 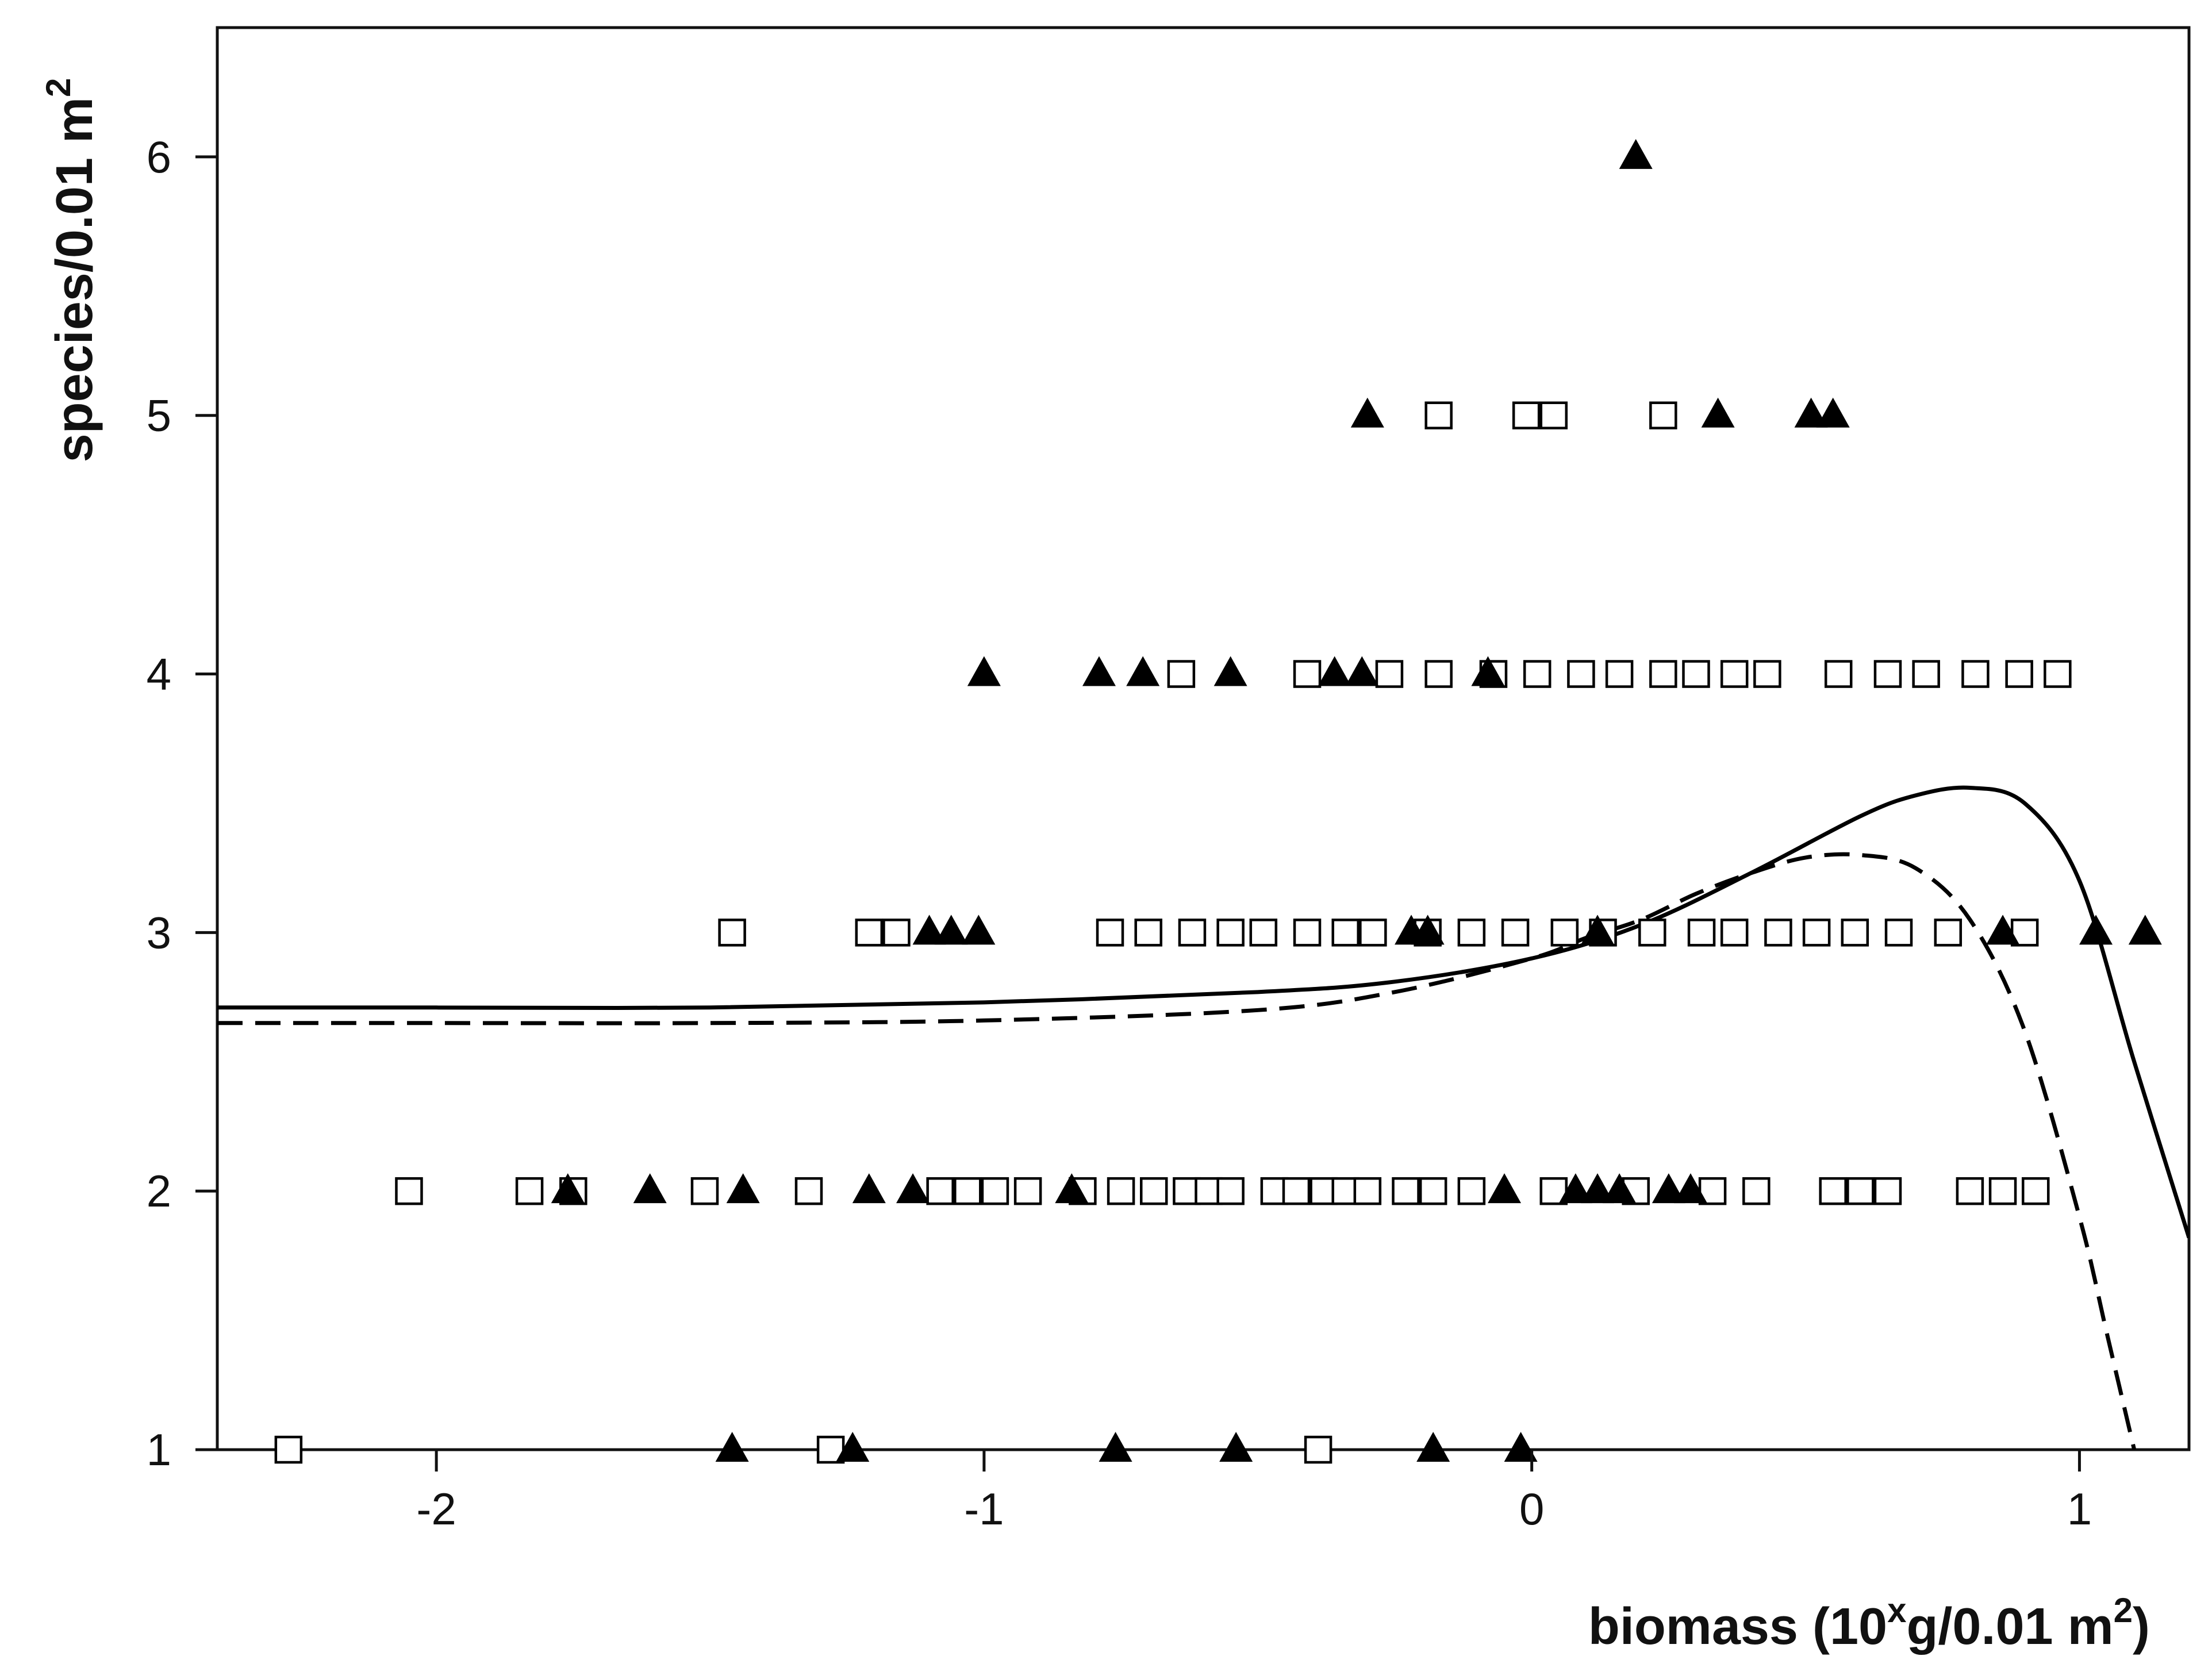 What do you see at coordinates (159, 415) in the screenshot?
I see `y-tick-label: 5` at bounding box center [159, 415].